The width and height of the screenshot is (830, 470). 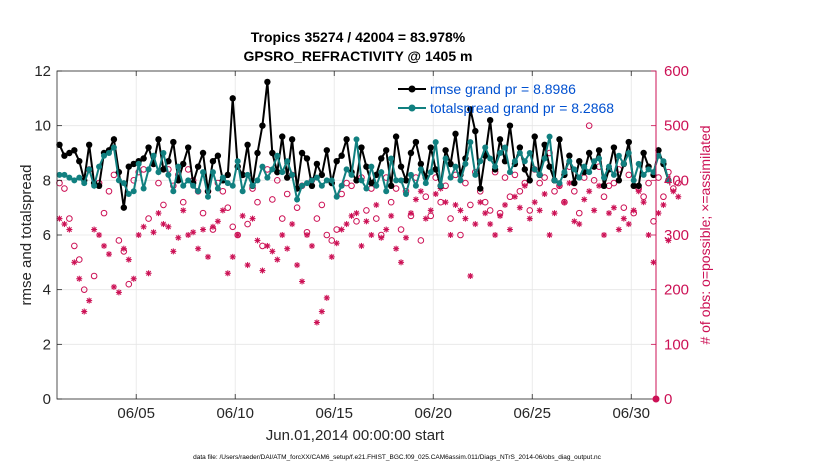 I want to click on x-tick-label: 06/25, so click(x=532, y=413).